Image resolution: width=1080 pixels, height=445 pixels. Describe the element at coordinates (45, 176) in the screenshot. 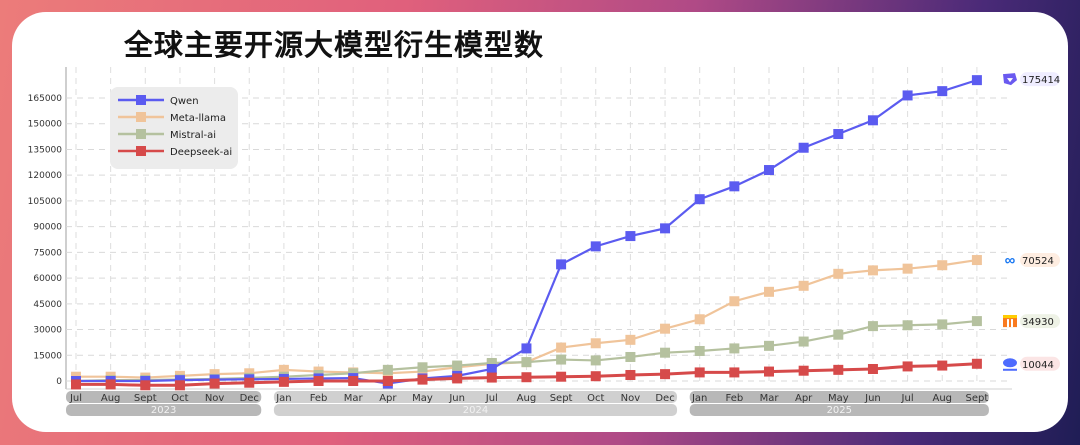

I see `y-tick-label: 120000` at that location.